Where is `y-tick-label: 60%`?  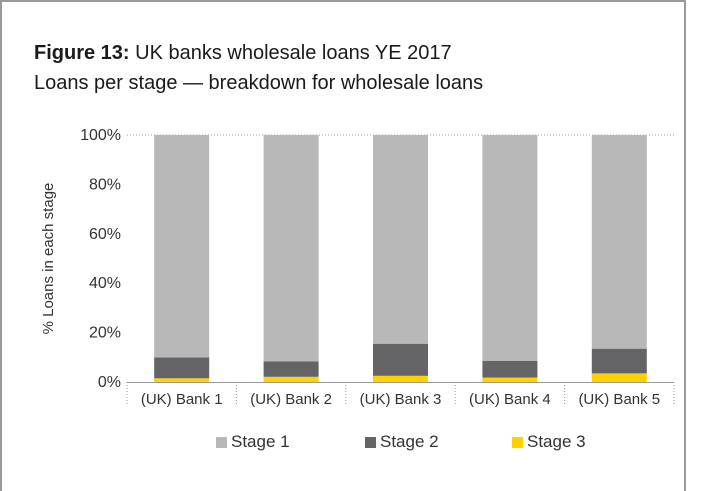 y-tick-label: 60% is located at coordinates (105, 234).